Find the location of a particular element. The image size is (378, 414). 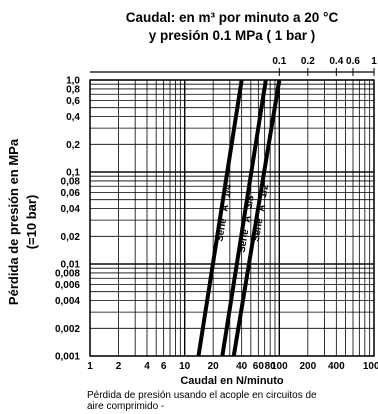

y-axis-label-line1: Pérdida de presión en MPa is located at coordinates (13, 221).